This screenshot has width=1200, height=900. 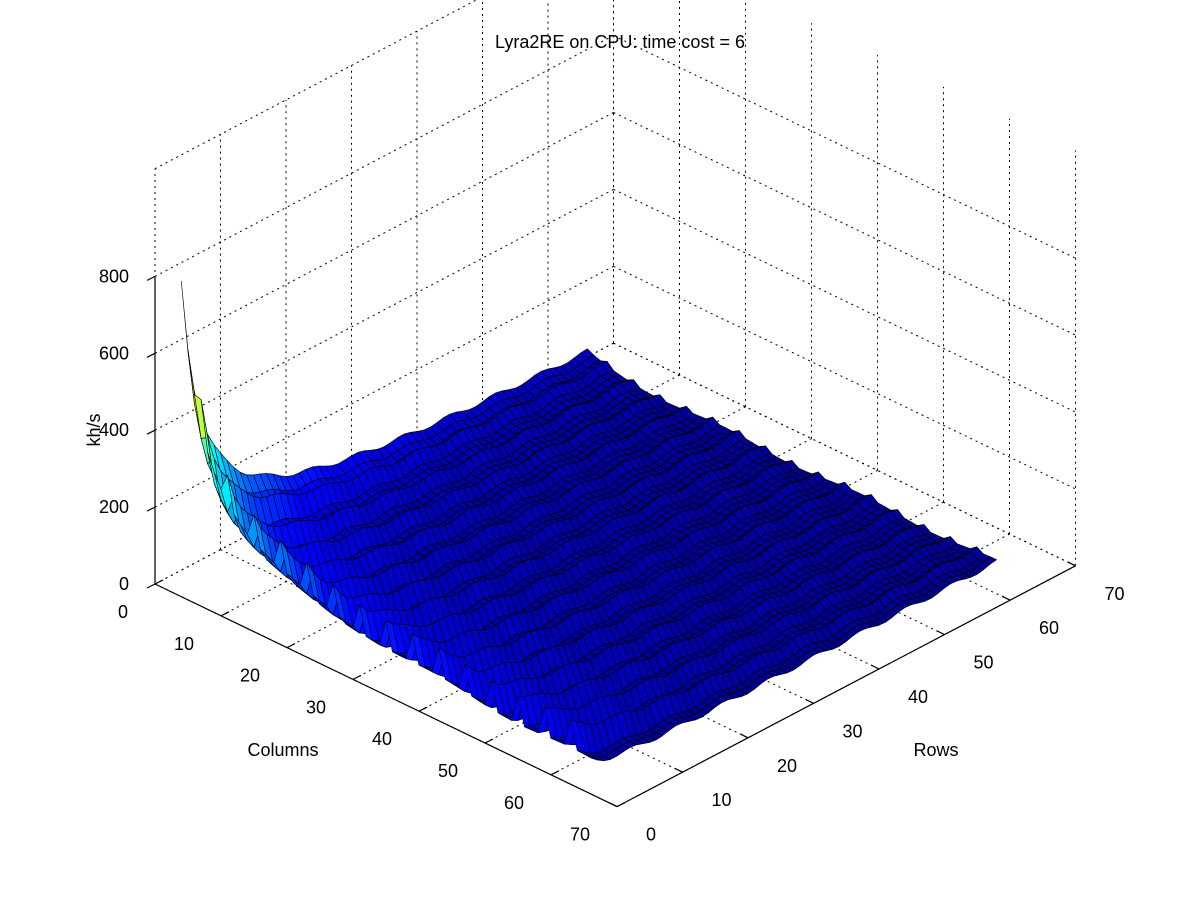 What do you see at coordinates (114, 353) in the screenshot?
I see `z-tick-label: 600` at bounding box center [114, 353].